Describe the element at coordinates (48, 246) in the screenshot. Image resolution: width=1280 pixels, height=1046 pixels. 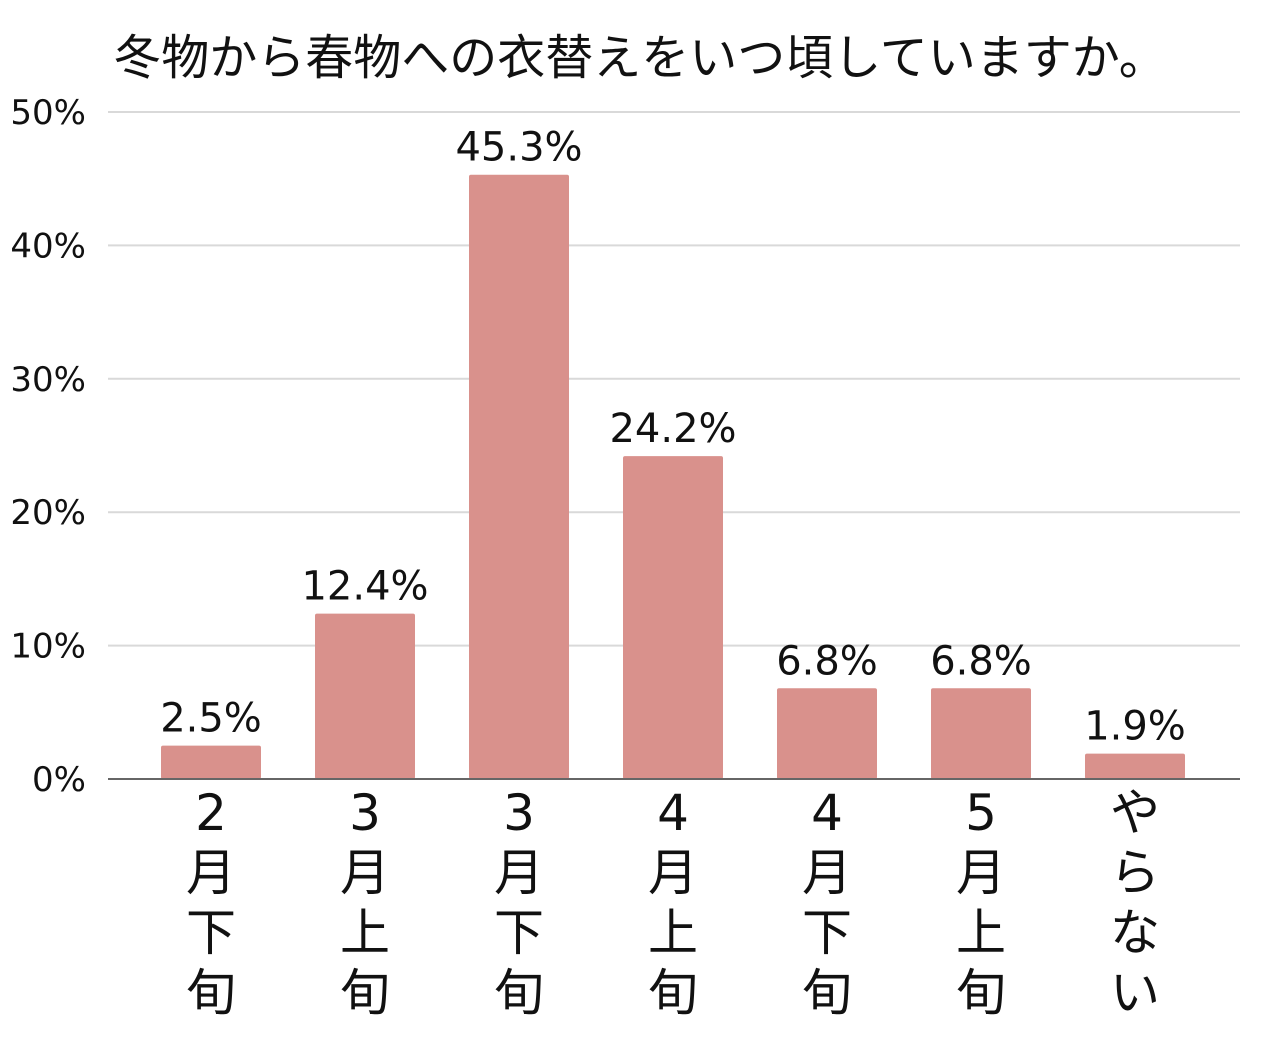
I see `y-tick-label: 40%` at that location.